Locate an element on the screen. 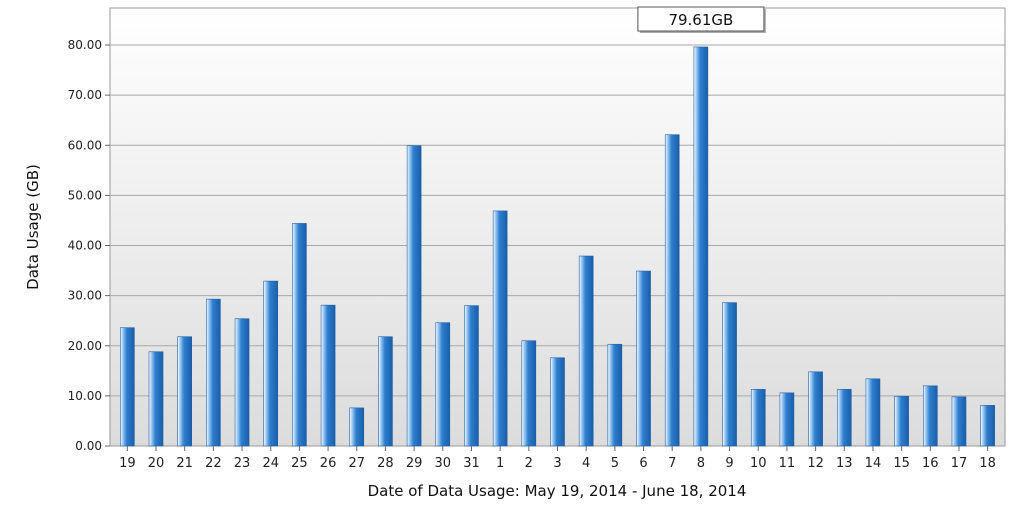 This screenshot has width=1023, height=516. x-tick-label: 31 is located at coordinates (471, 463).